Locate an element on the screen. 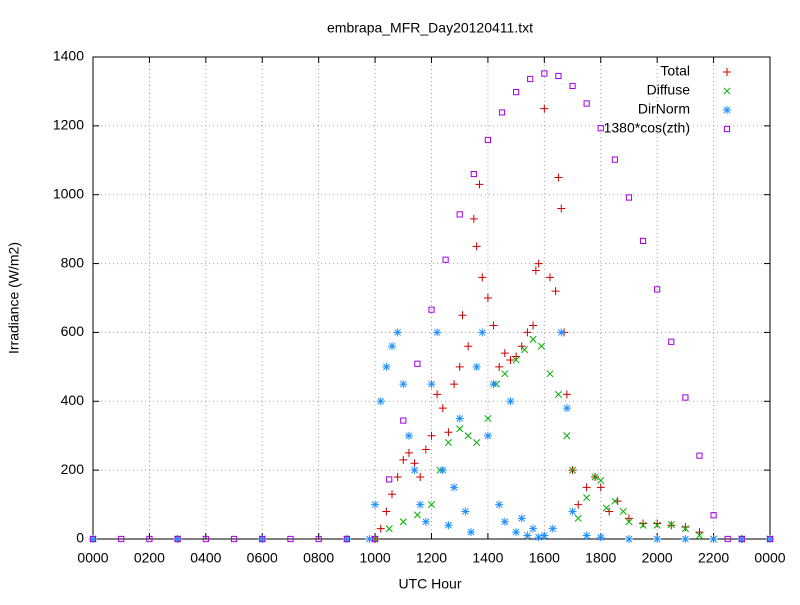 This screenshot has width=800, height=605. legend-label: DirNorm is located at coordinates (664, 109).